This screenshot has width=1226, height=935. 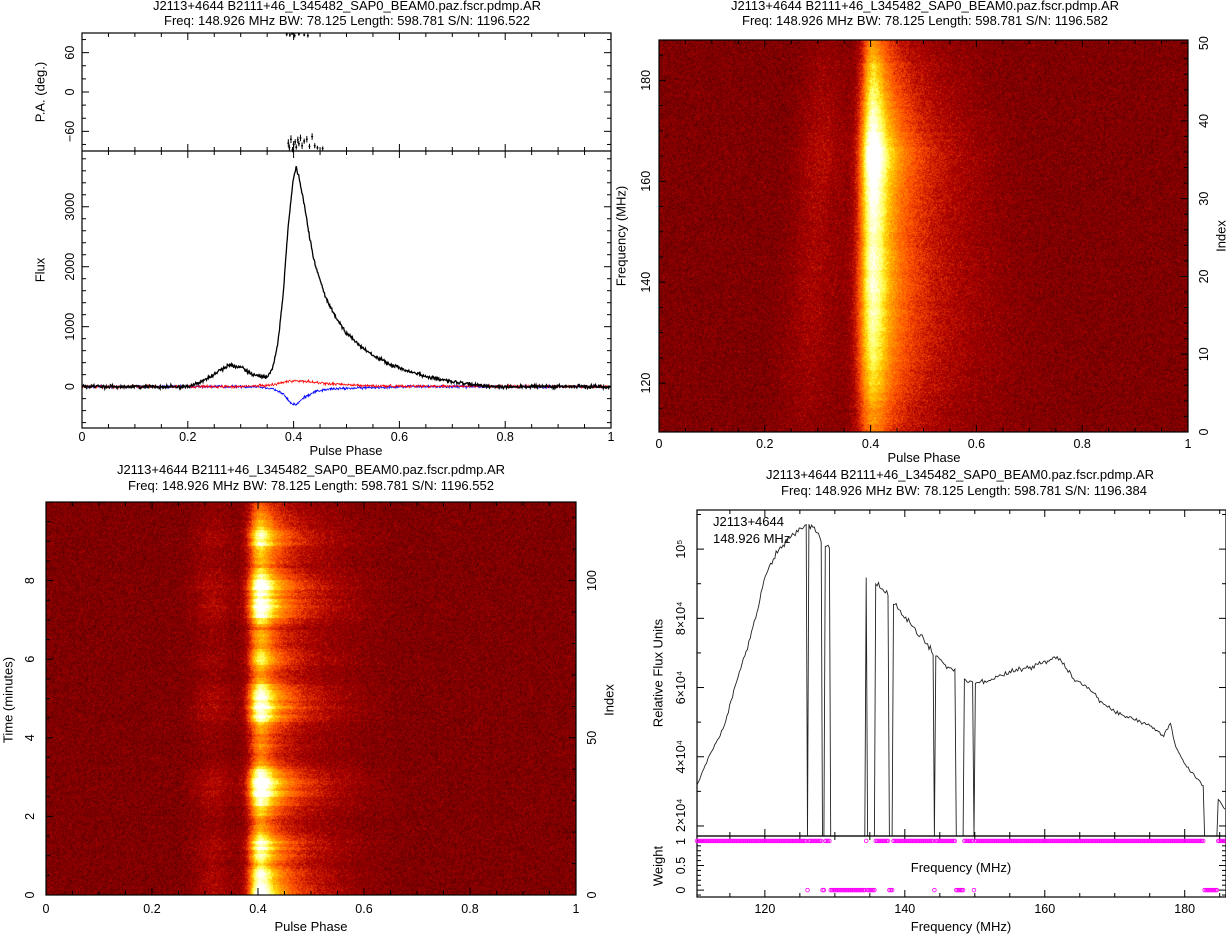 What do you see at coordinates (592, 738) in the screenshot?
I see `time-heatmap-y2-tick-label: 50` at bounding box center [592, 738].